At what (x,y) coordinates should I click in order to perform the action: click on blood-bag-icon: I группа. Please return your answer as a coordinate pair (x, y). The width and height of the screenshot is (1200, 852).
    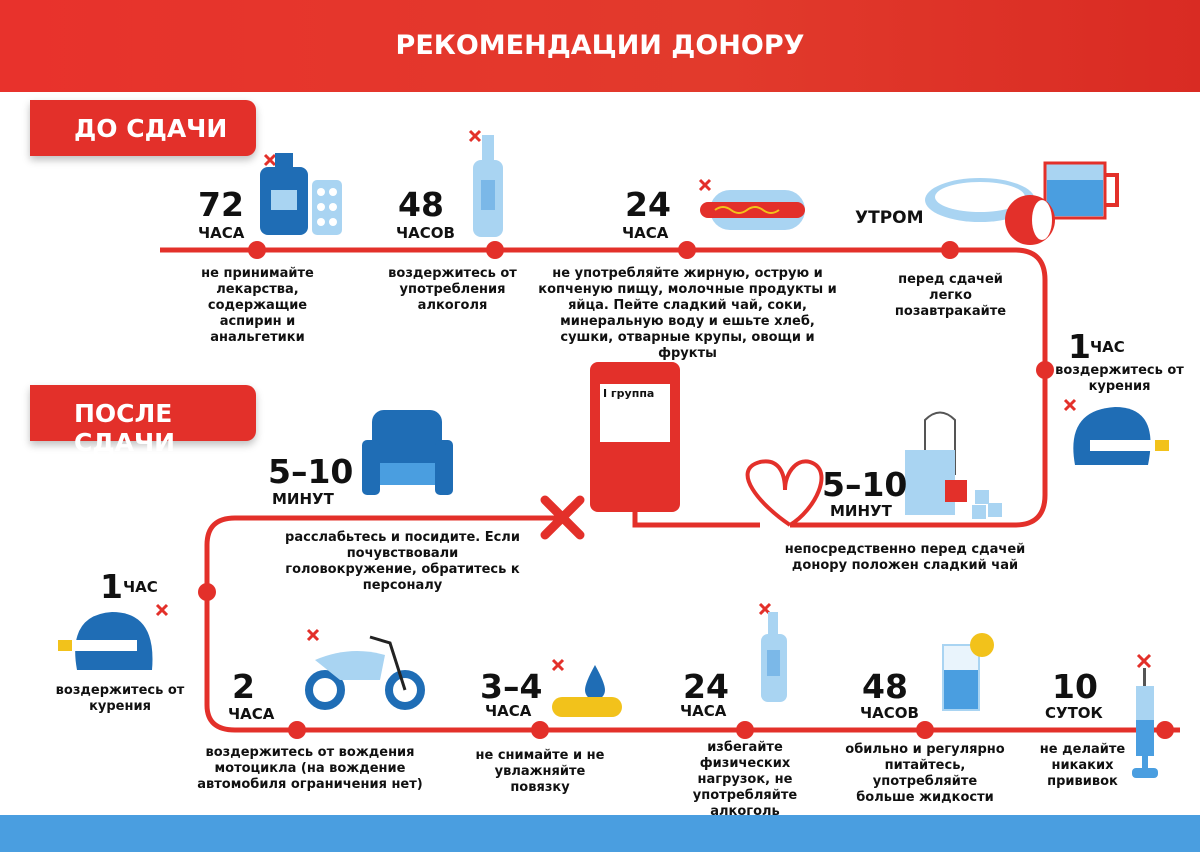
    Looking at the image, I should click on (635, 437).